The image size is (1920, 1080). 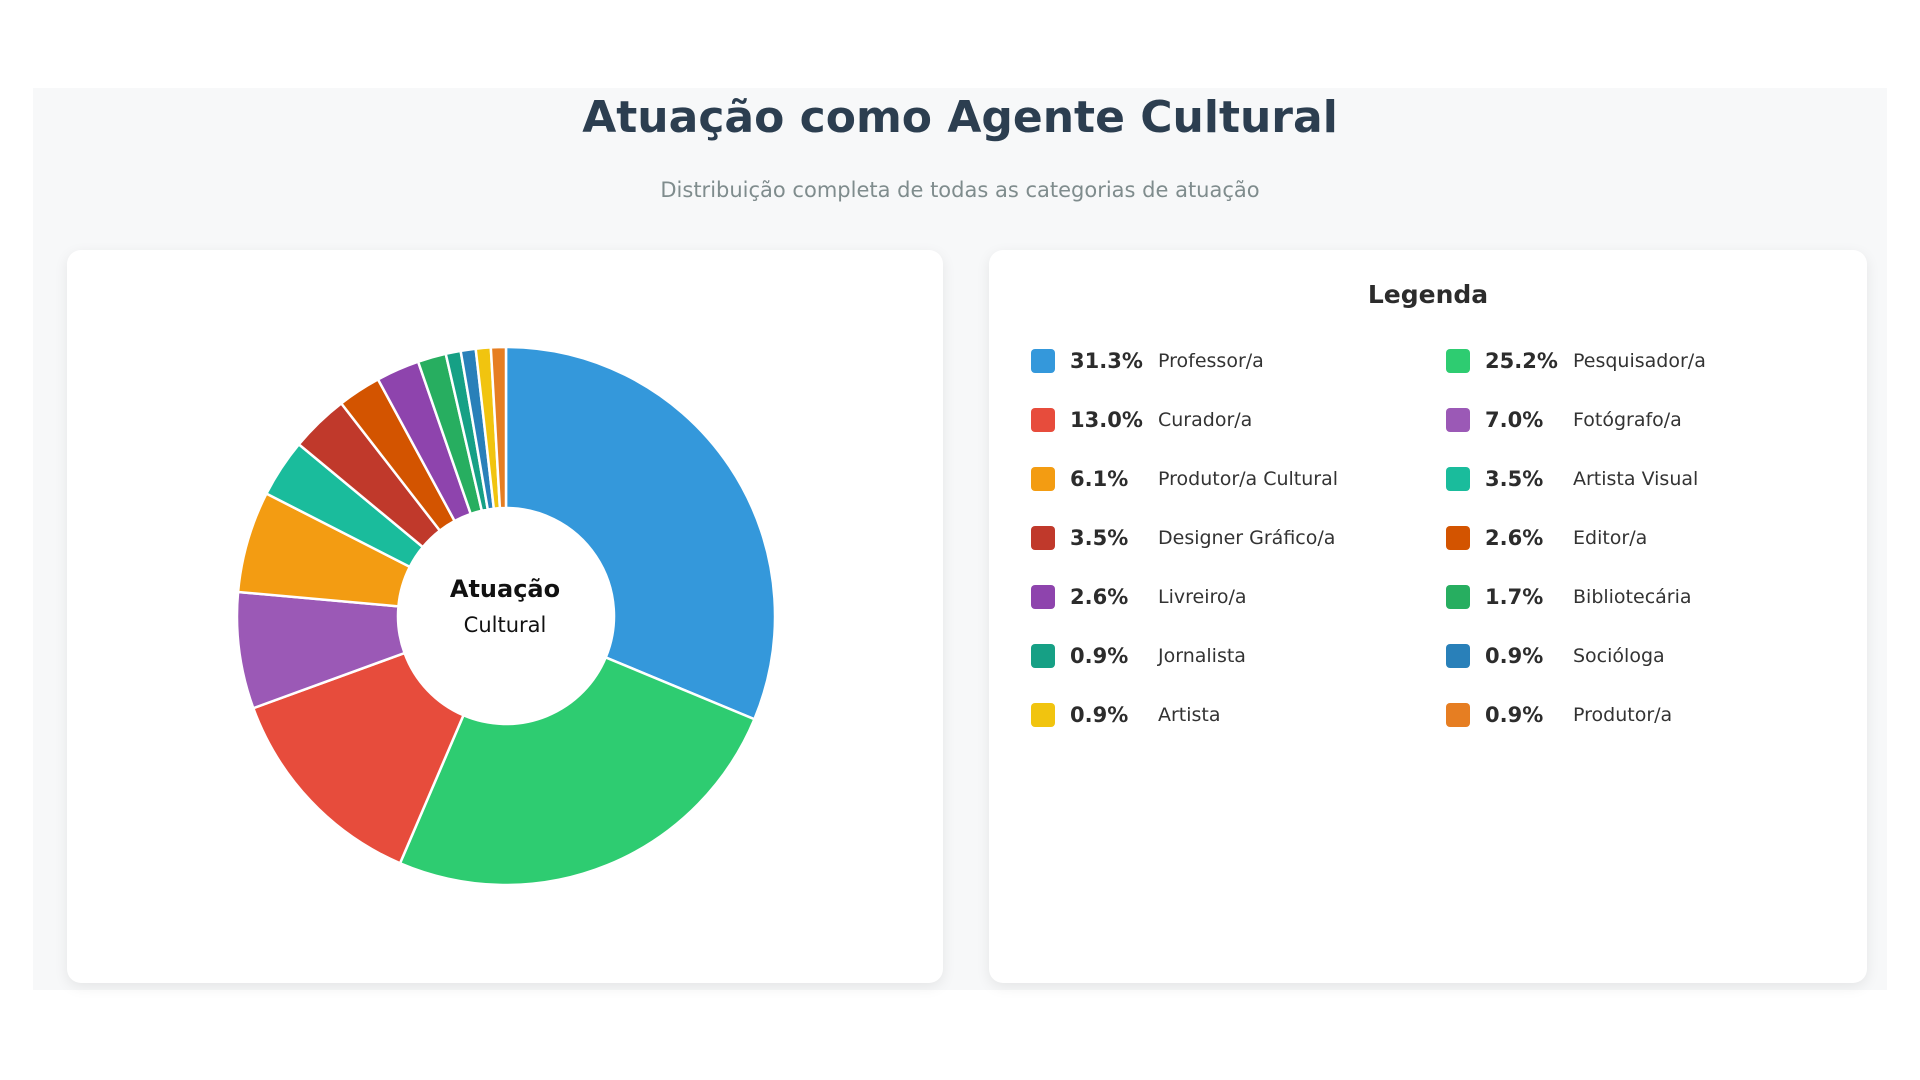 What do you see at coordinates (1636, 479) in the screenshot?
I see `legend-label: Artista Visual` at bounding box center [1636, 479].